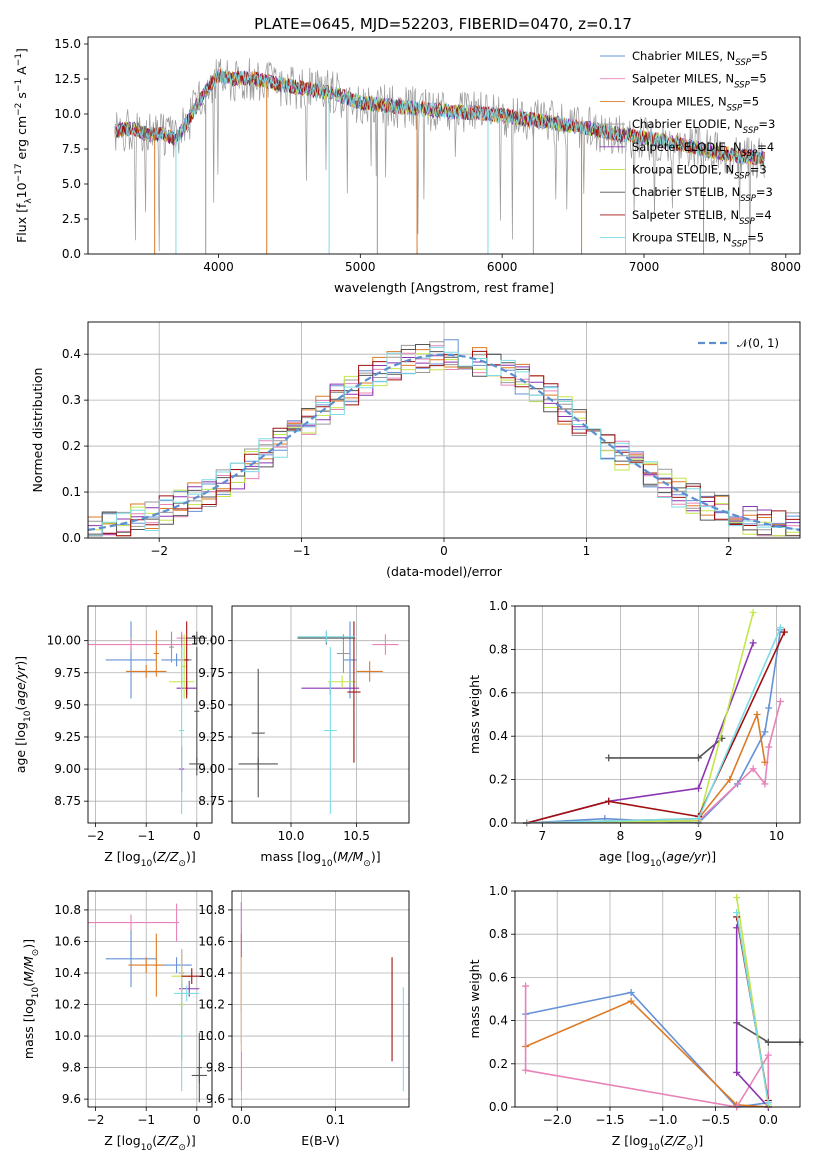  I want to click on x-axis-label: wavelength [Angstrom, rest frame], so click(444, 287).